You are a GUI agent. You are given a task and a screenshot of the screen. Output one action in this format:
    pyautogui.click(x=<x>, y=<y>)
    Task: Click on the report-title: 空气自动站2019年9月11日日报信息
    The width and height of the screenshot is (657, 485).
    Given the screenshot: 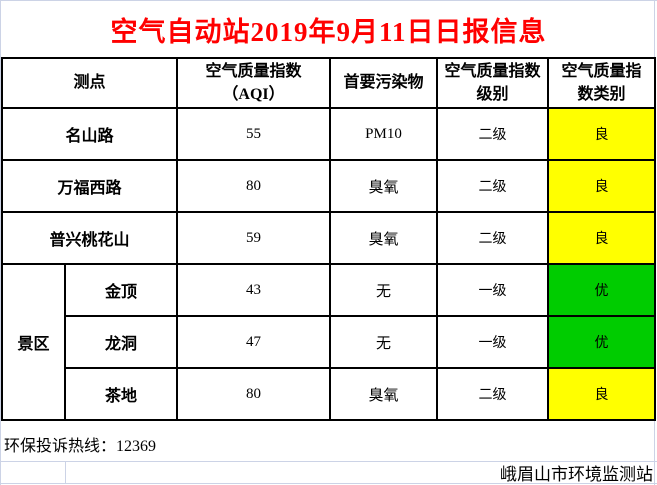 What is the action you would take?
    pyautogui.click(x=328, y=31)
    